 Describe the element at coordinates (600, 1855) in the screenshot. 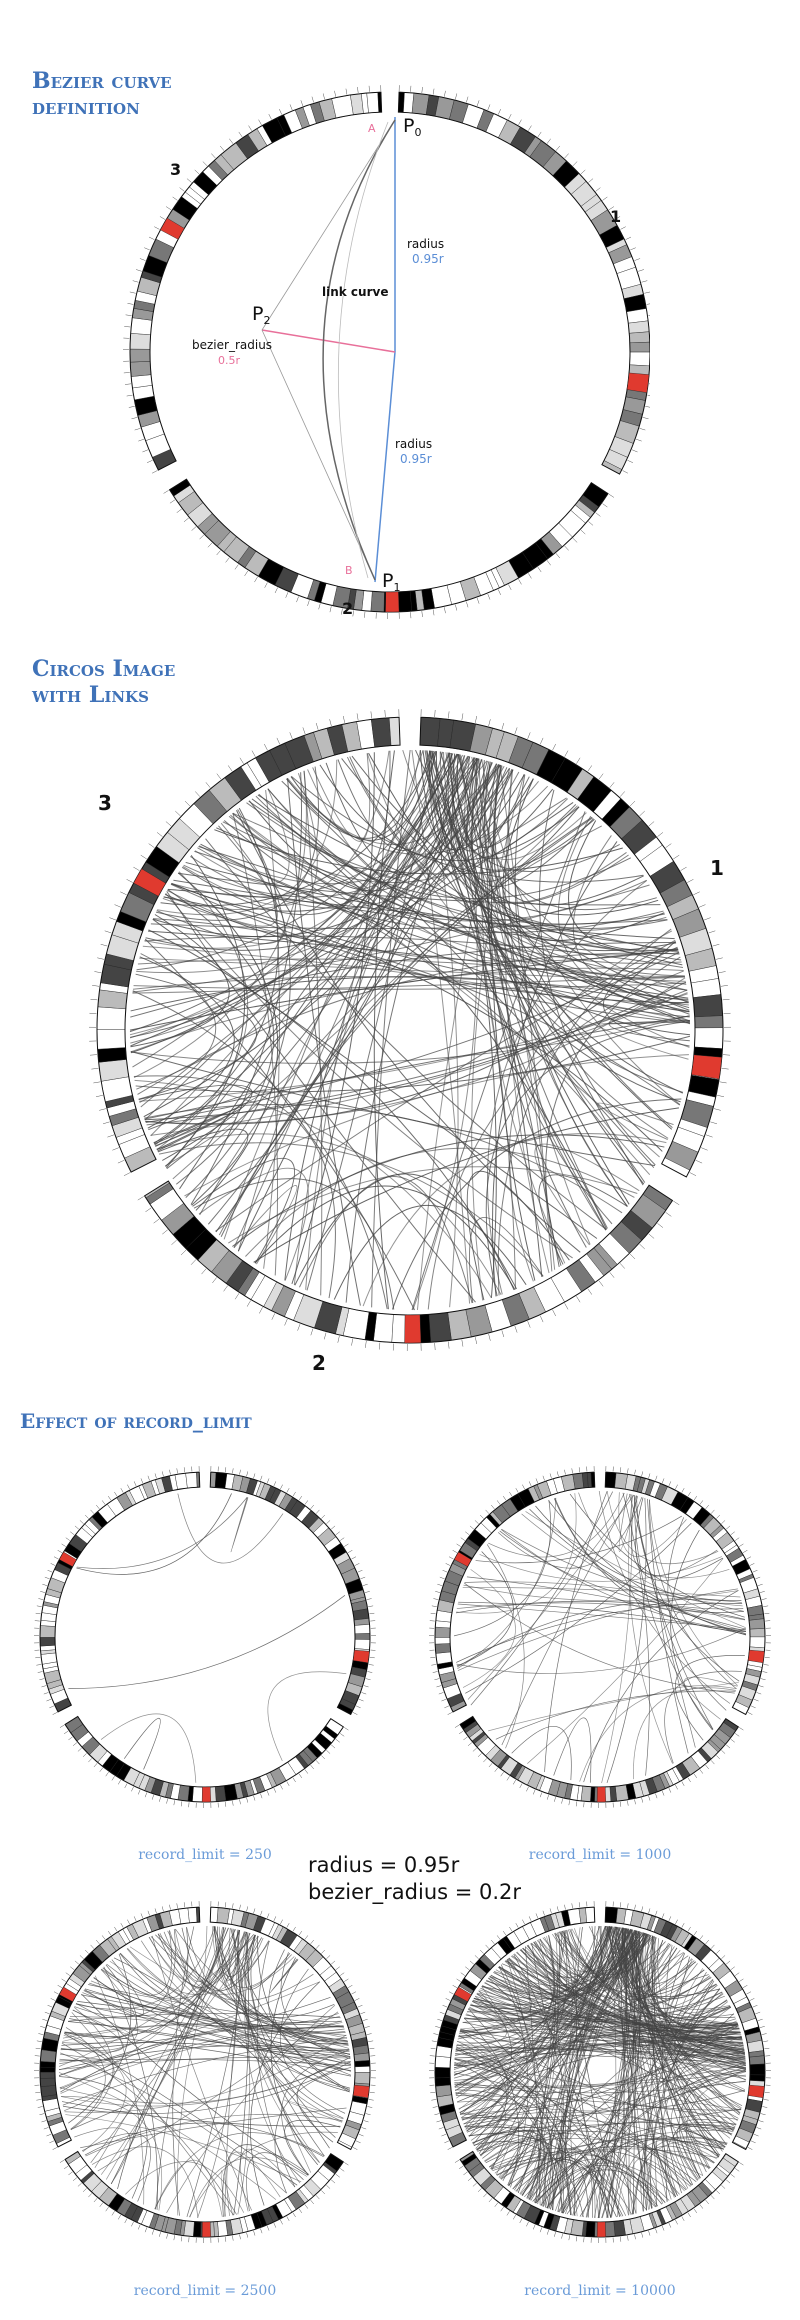

I see `caption-record-1000: record_limit = 1000` at that location.